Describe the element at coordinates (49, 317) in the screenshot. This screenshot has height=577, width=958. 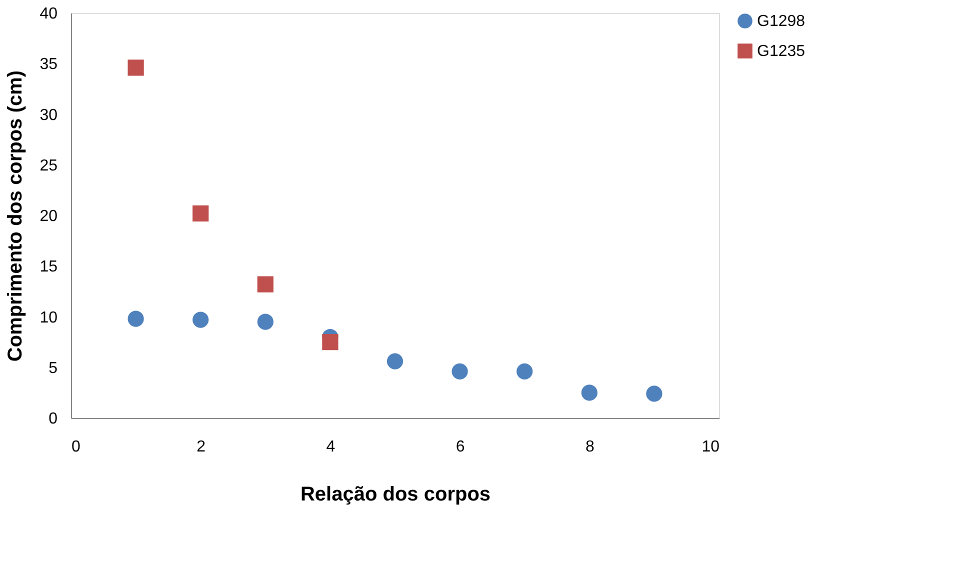
I see `y-tick-label: 10` at that location.